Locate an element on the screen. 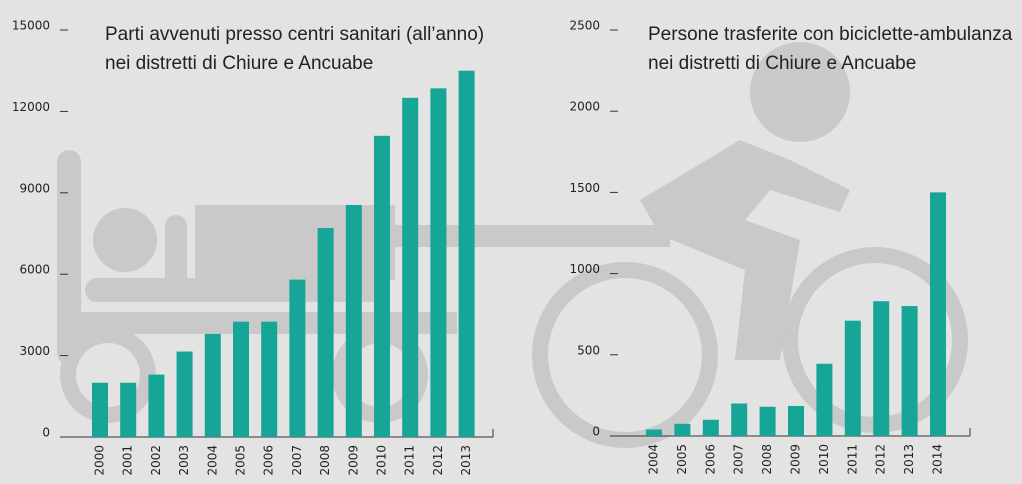  y-tick-label: 2500 is located at coordinates (584, 26).